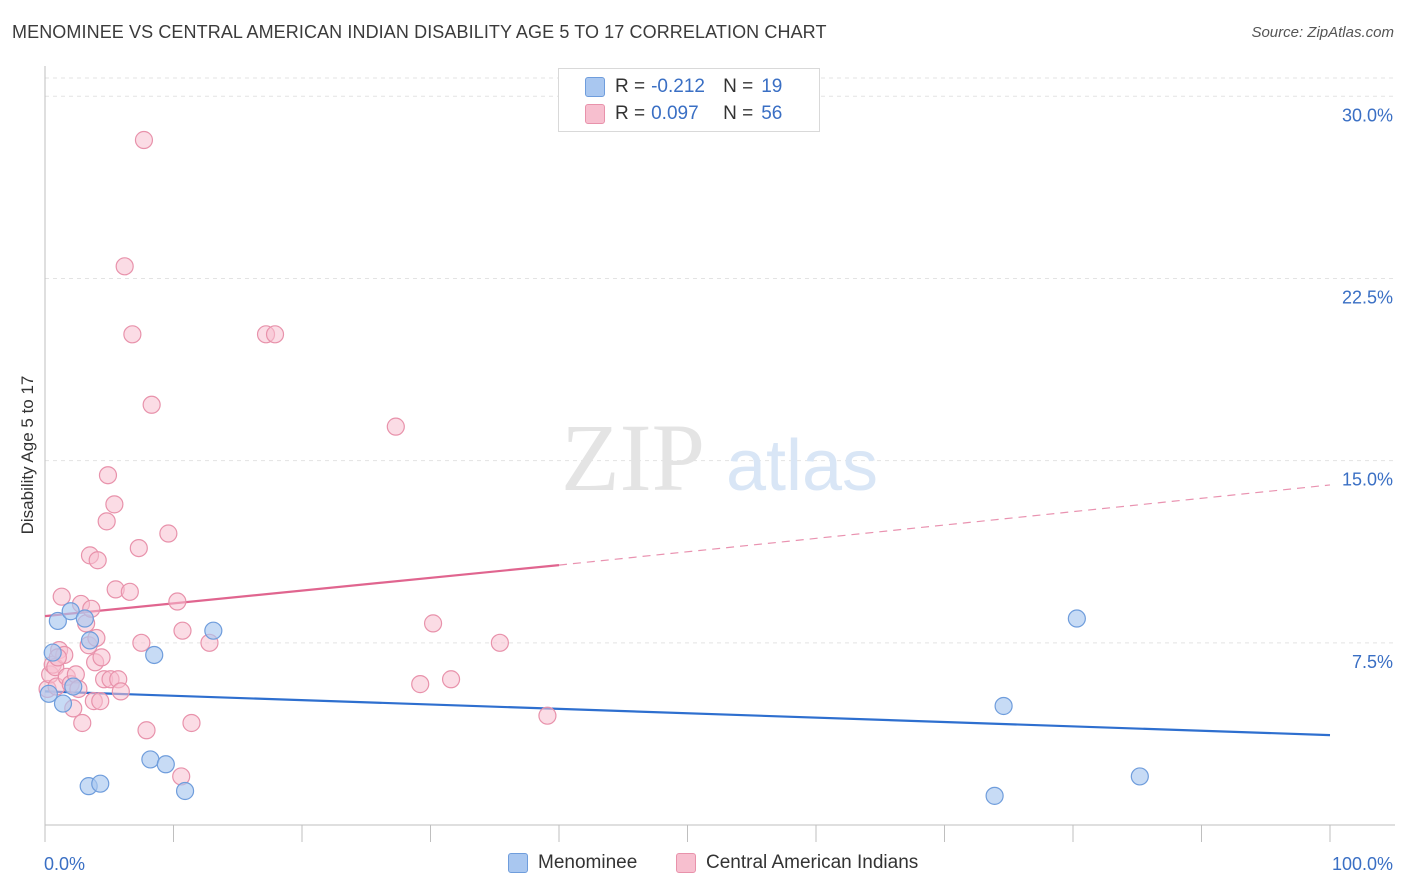  What do you see at coordinates (1367, 297) in the screenshot?
I see `y-tick-label: 22.5%` at bounding box center [1367, 297].